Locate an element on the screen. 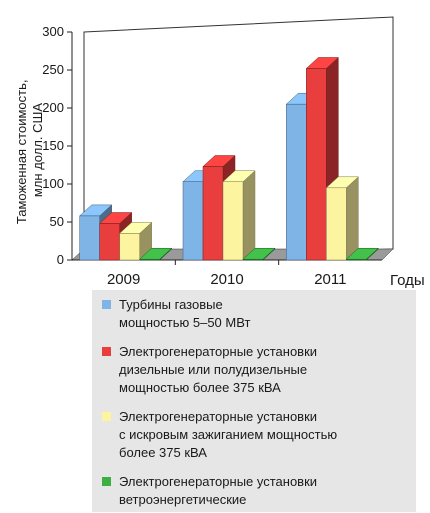 The image size is (430, 513). y-axis-label: Таможенная стоимость, млн долл. США is located at coordinates (29, 150).